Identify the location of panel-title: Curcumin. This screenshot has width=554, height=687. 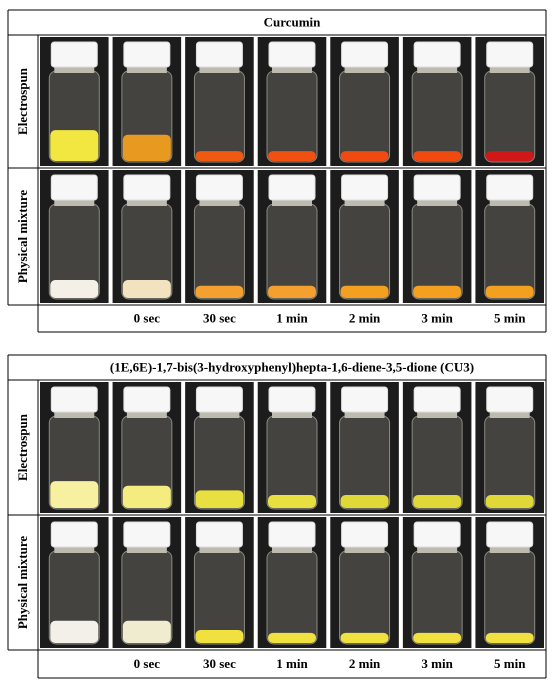
(293, 21).